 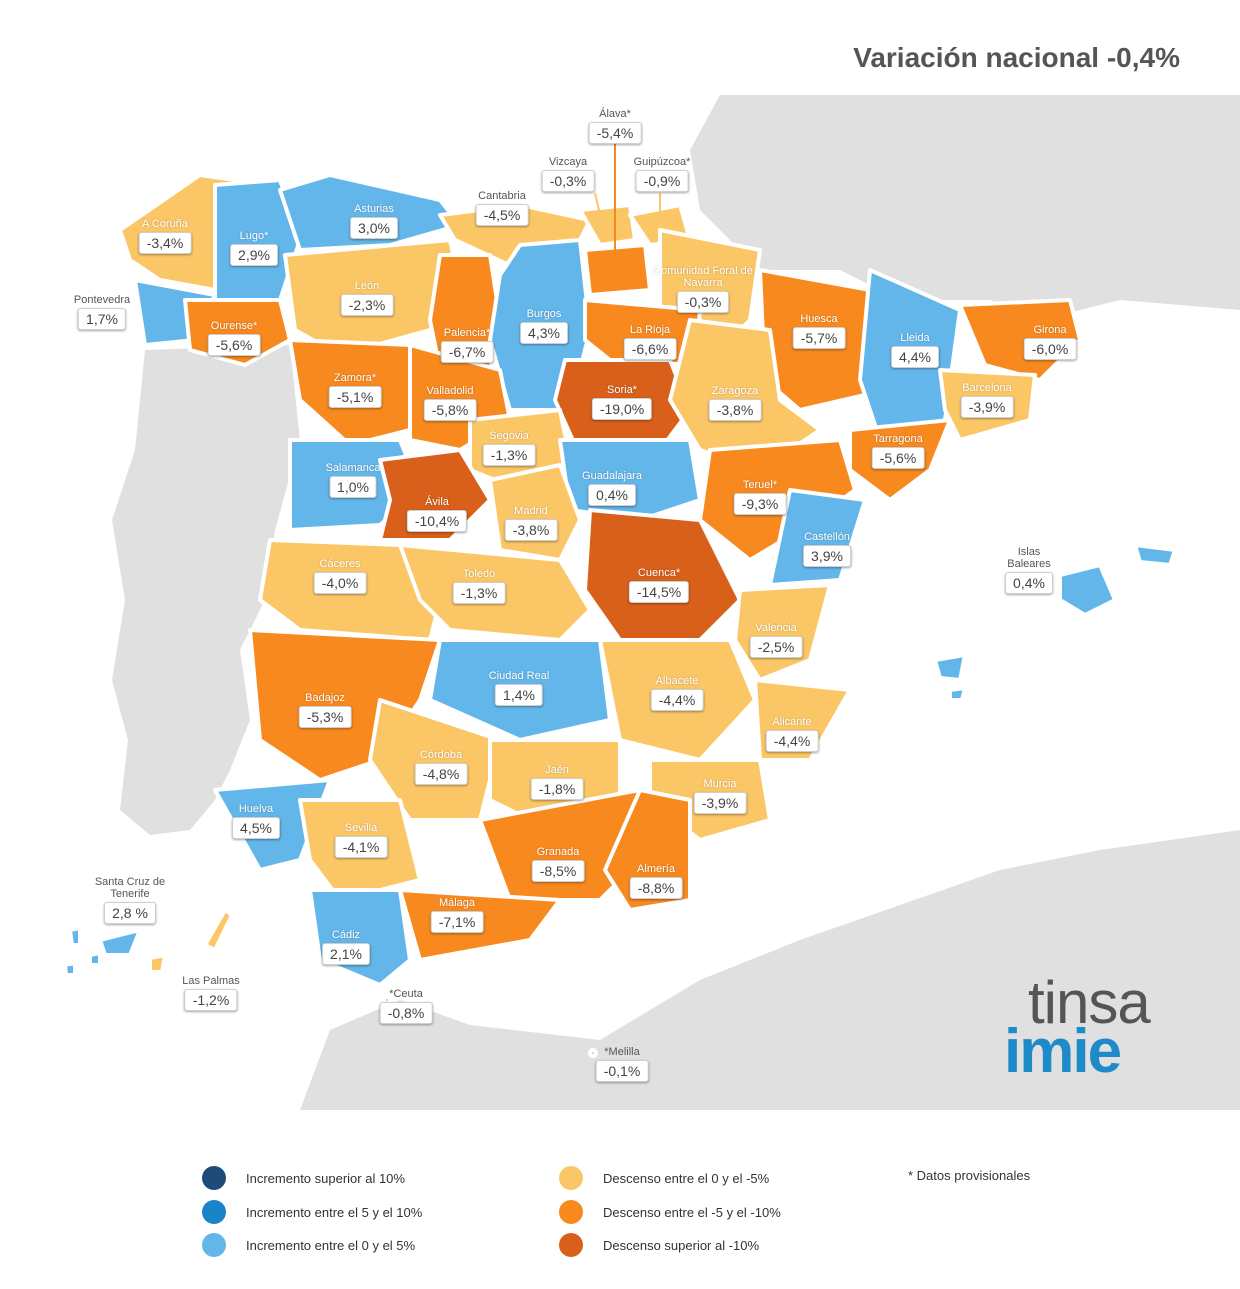 I want to click on province-name: Cádiz, so click(x=346, y=935).